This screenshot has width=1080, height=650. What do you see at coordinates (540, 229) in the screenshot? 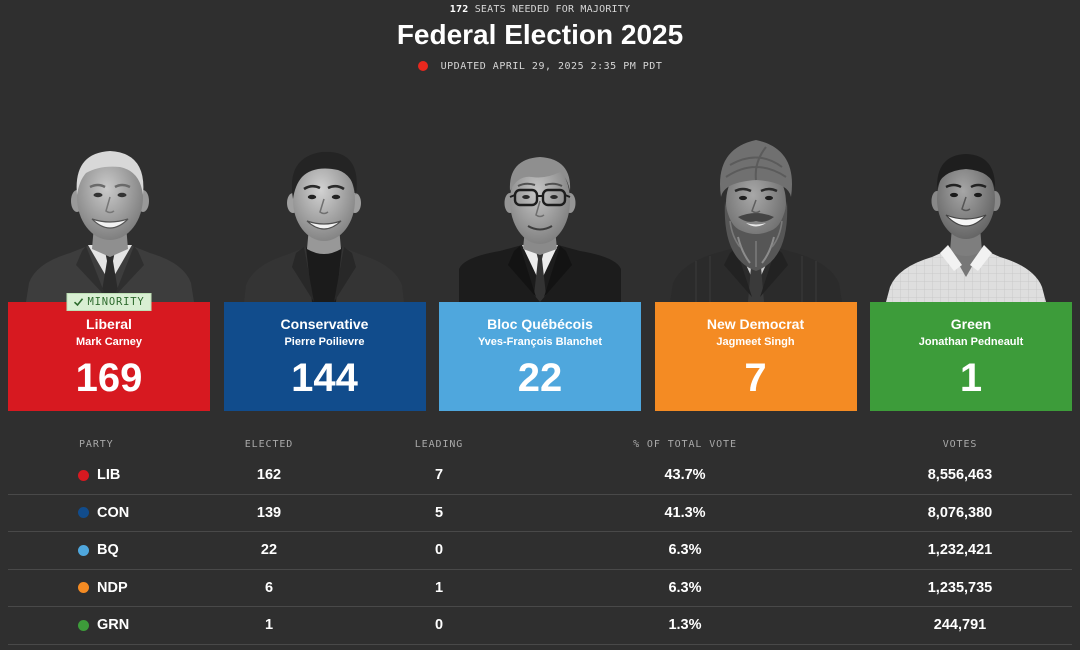
I see `leader-portrait-bloc` at bounding box center [540, 229].